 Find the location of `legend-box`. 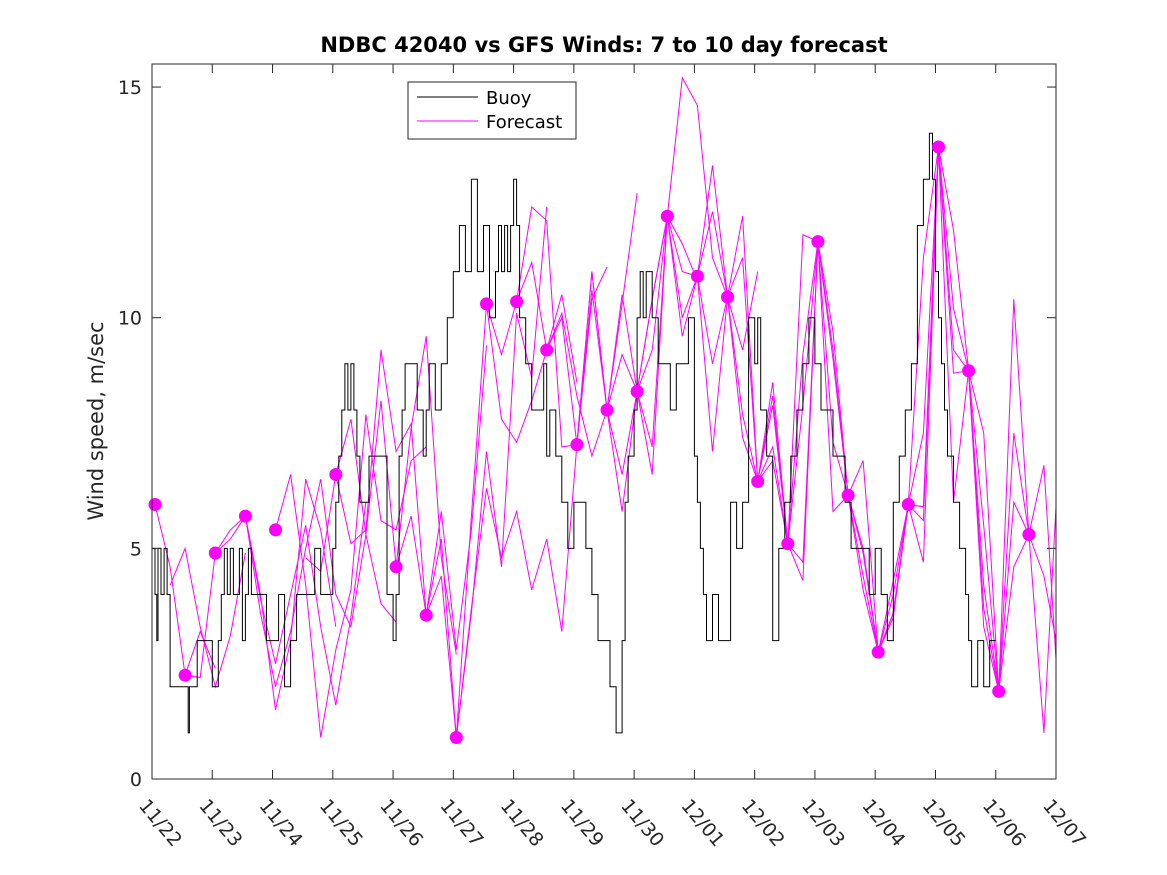

legend-box is located at coordinates (492, 110).